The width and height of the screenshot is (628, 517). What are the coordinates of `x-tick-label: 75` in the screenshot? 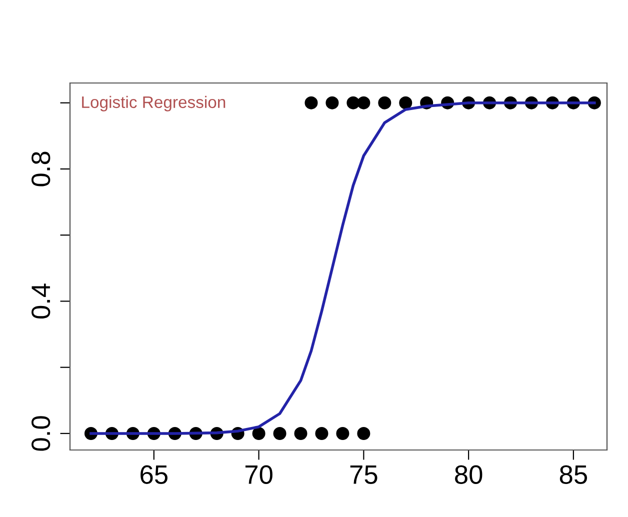 It's located at (364, 475).